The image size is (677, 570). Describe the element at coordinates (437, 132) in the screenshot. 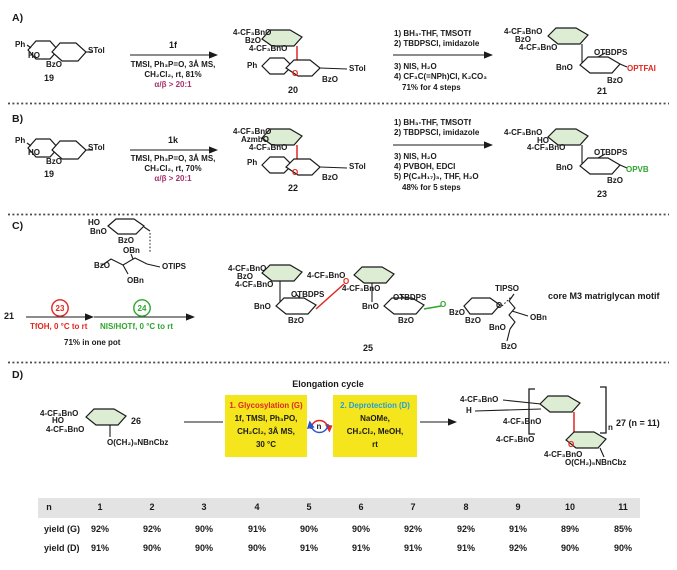

I see `step-b2-l2: 2) TBDPSCl, imidazole` at that location.